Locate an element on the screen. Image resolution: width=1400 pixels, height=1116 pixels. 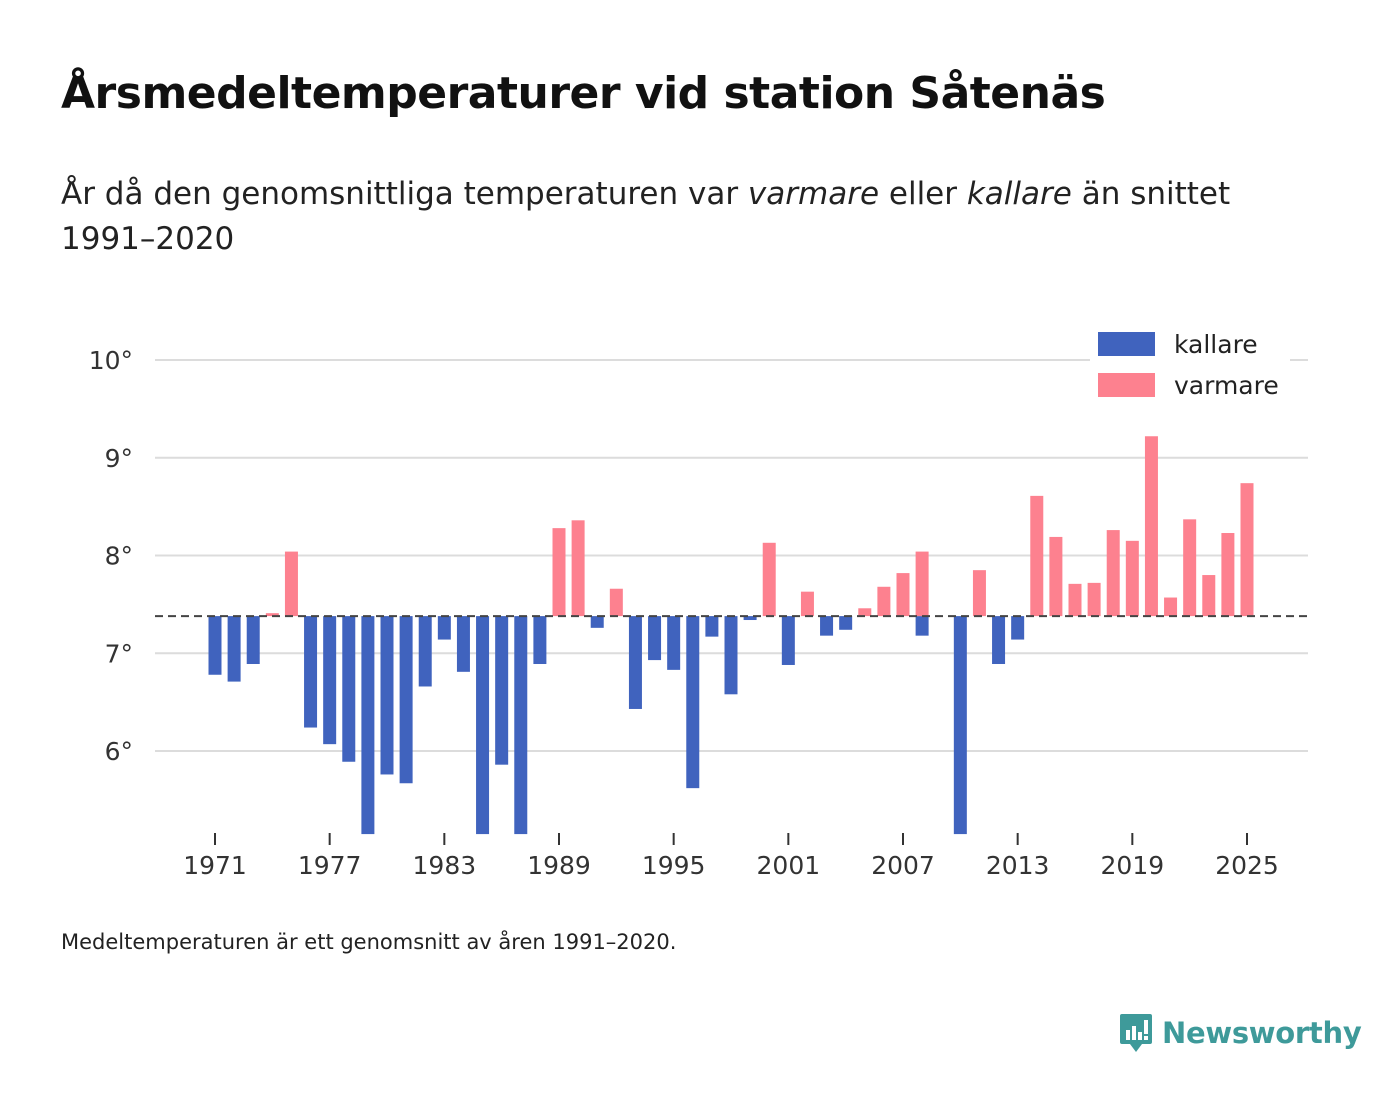
bar-2017 is located at coordinates (1094, 599).